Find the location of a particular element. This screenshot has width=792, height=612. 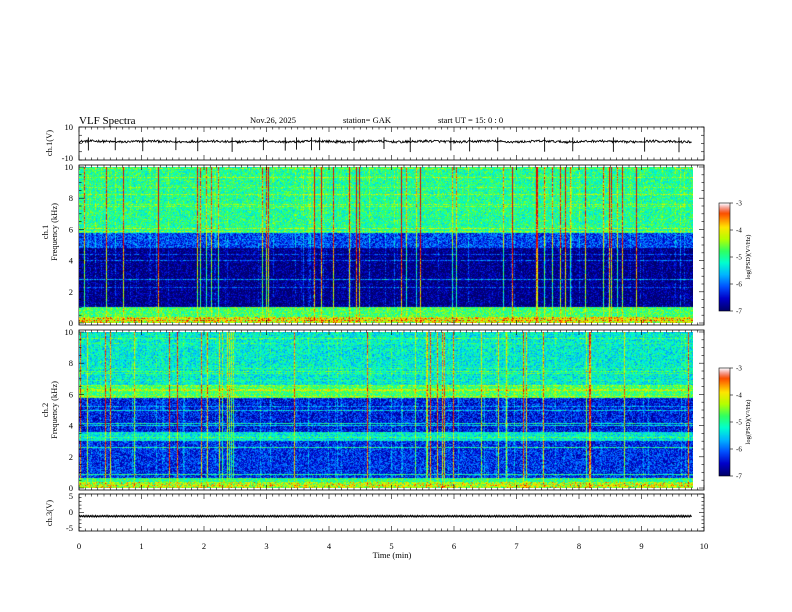

ch1-spec-ytick-label: 8 is located at coordinates (71, 198).